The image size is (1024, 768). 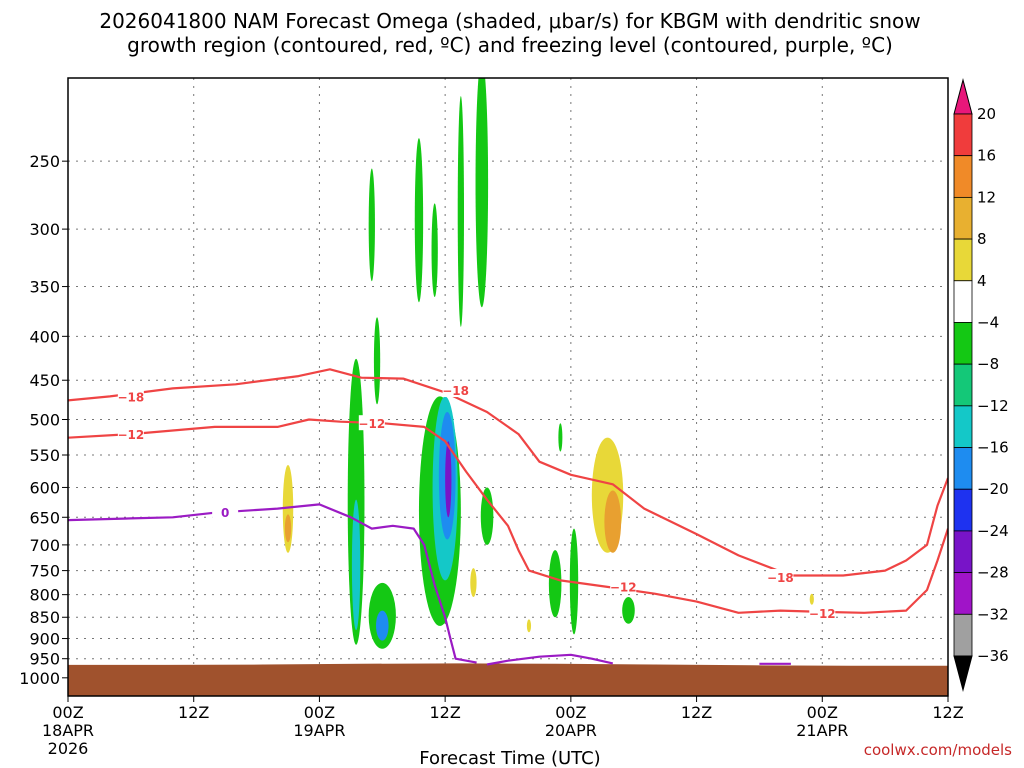 What do you see at coordinates (988, 322) in the screenshot?
I see `colorbar-label: −4` at bounding box center [988, 322].